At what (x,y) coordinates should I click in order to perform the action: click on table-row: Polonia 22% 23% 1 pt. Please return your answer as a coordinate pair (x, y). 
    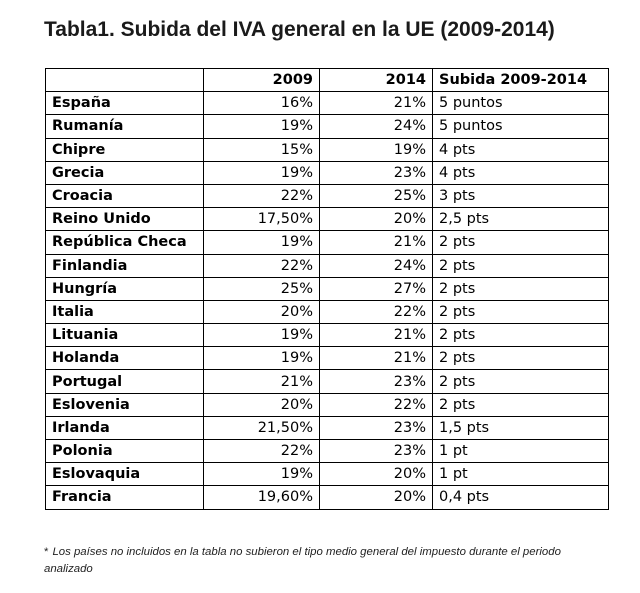
    Looking at the image, I should click on (327, 451).